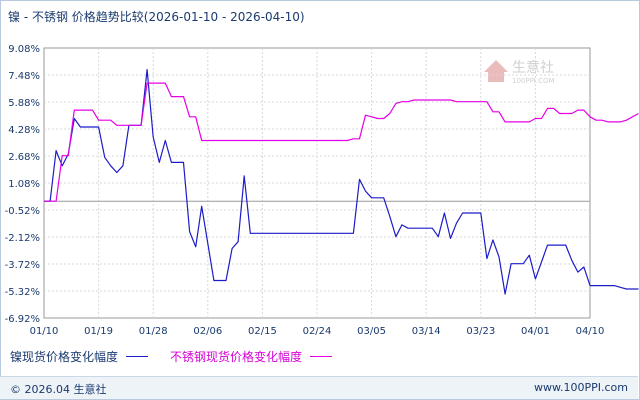 The width and height of the screenshot is (640, 400). What do you see at coordinates (58, 389) in the screenshot?
I see `footer-copyright: © 2026.04 生意社` at bounding box center [58, 389].